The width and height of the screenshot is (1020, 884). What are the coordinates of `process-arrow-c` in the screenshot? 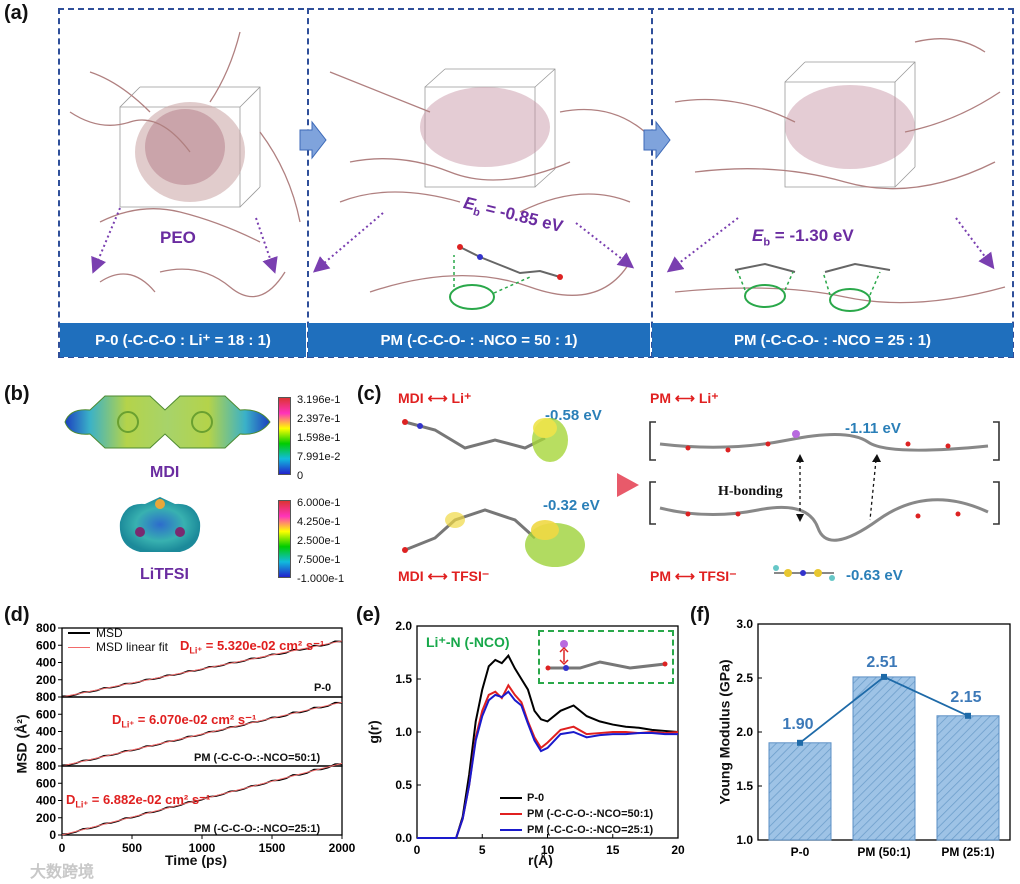 It's located at (628, 485).